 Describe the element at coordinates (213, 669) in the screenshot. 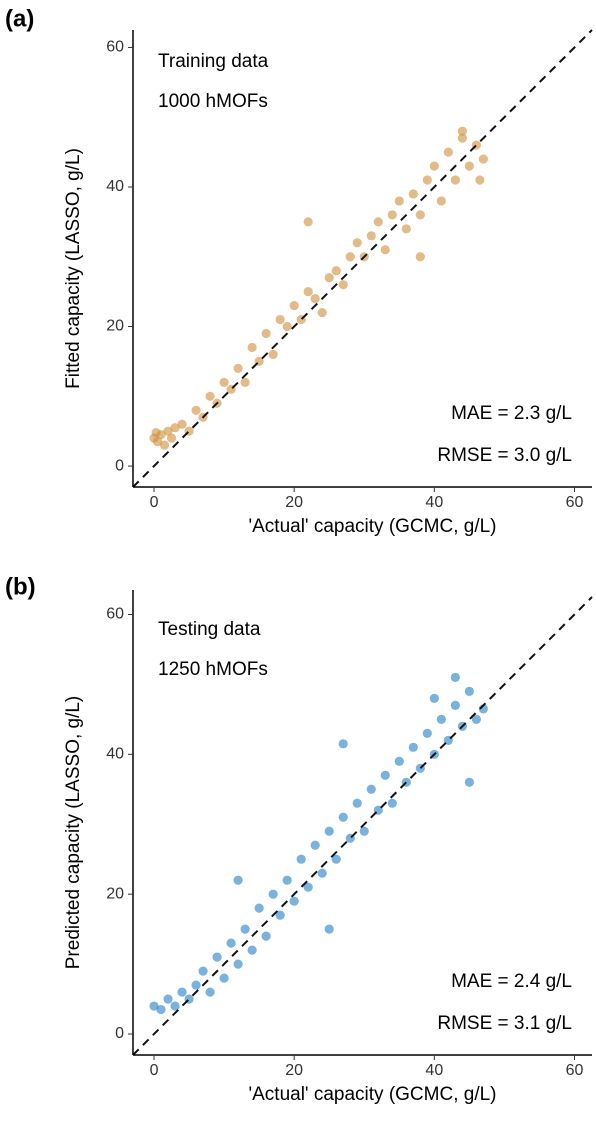

I see `annotation: 1250 hMOFs` at that location.